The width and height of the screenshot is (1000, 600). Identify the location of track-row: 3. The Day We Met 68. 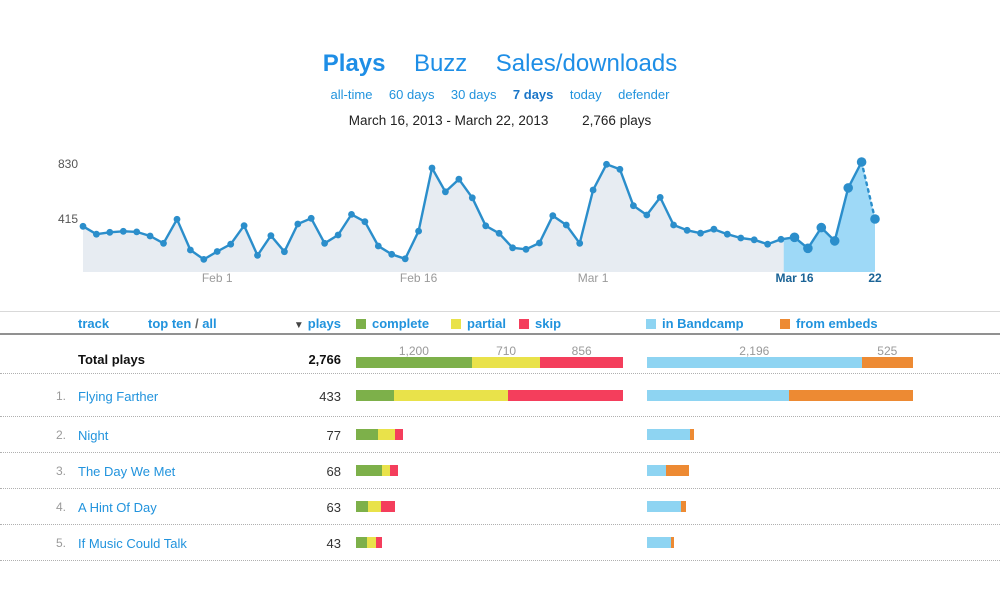
(500, 471).